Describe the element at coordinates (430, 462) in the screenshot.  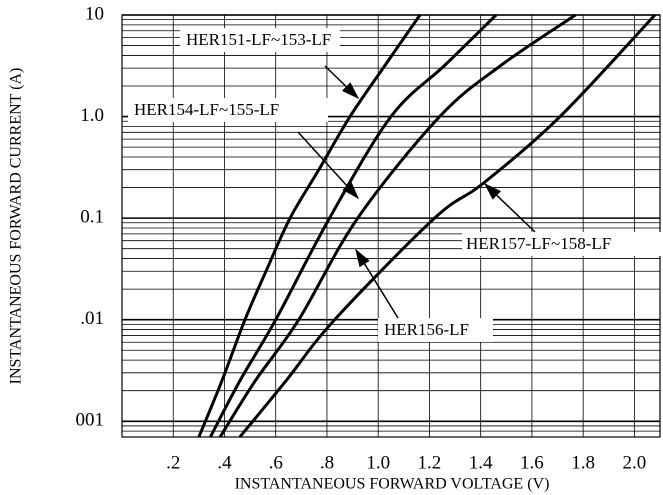
I see `x-tick-label: 1.2` at that location.